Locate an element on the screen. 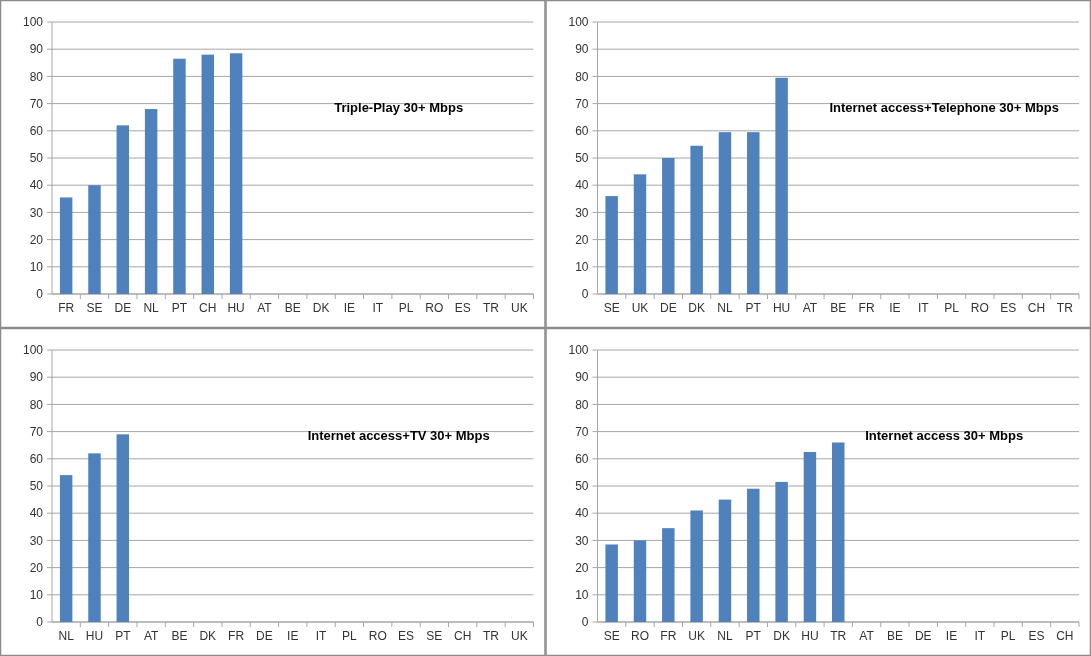 This screenshot has height=656, width=1091. text: Internet access+TV 30+ Mbps is located at coordinates (398, 435).